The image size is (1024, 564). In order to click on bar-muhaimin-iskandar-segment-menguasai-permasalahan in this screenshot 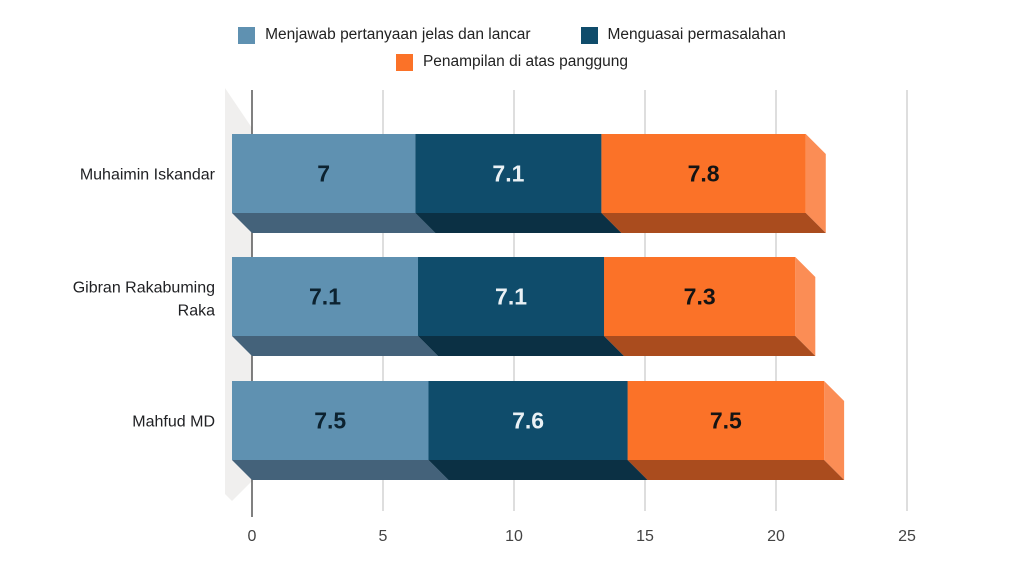, I will do `click(508, 173)`.